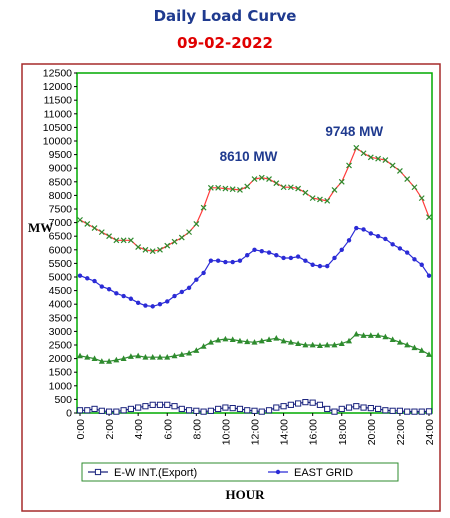 The height and width of the screenshot is (518, 450). I want to click on y-tick-label: 2500, so click(61, 346).